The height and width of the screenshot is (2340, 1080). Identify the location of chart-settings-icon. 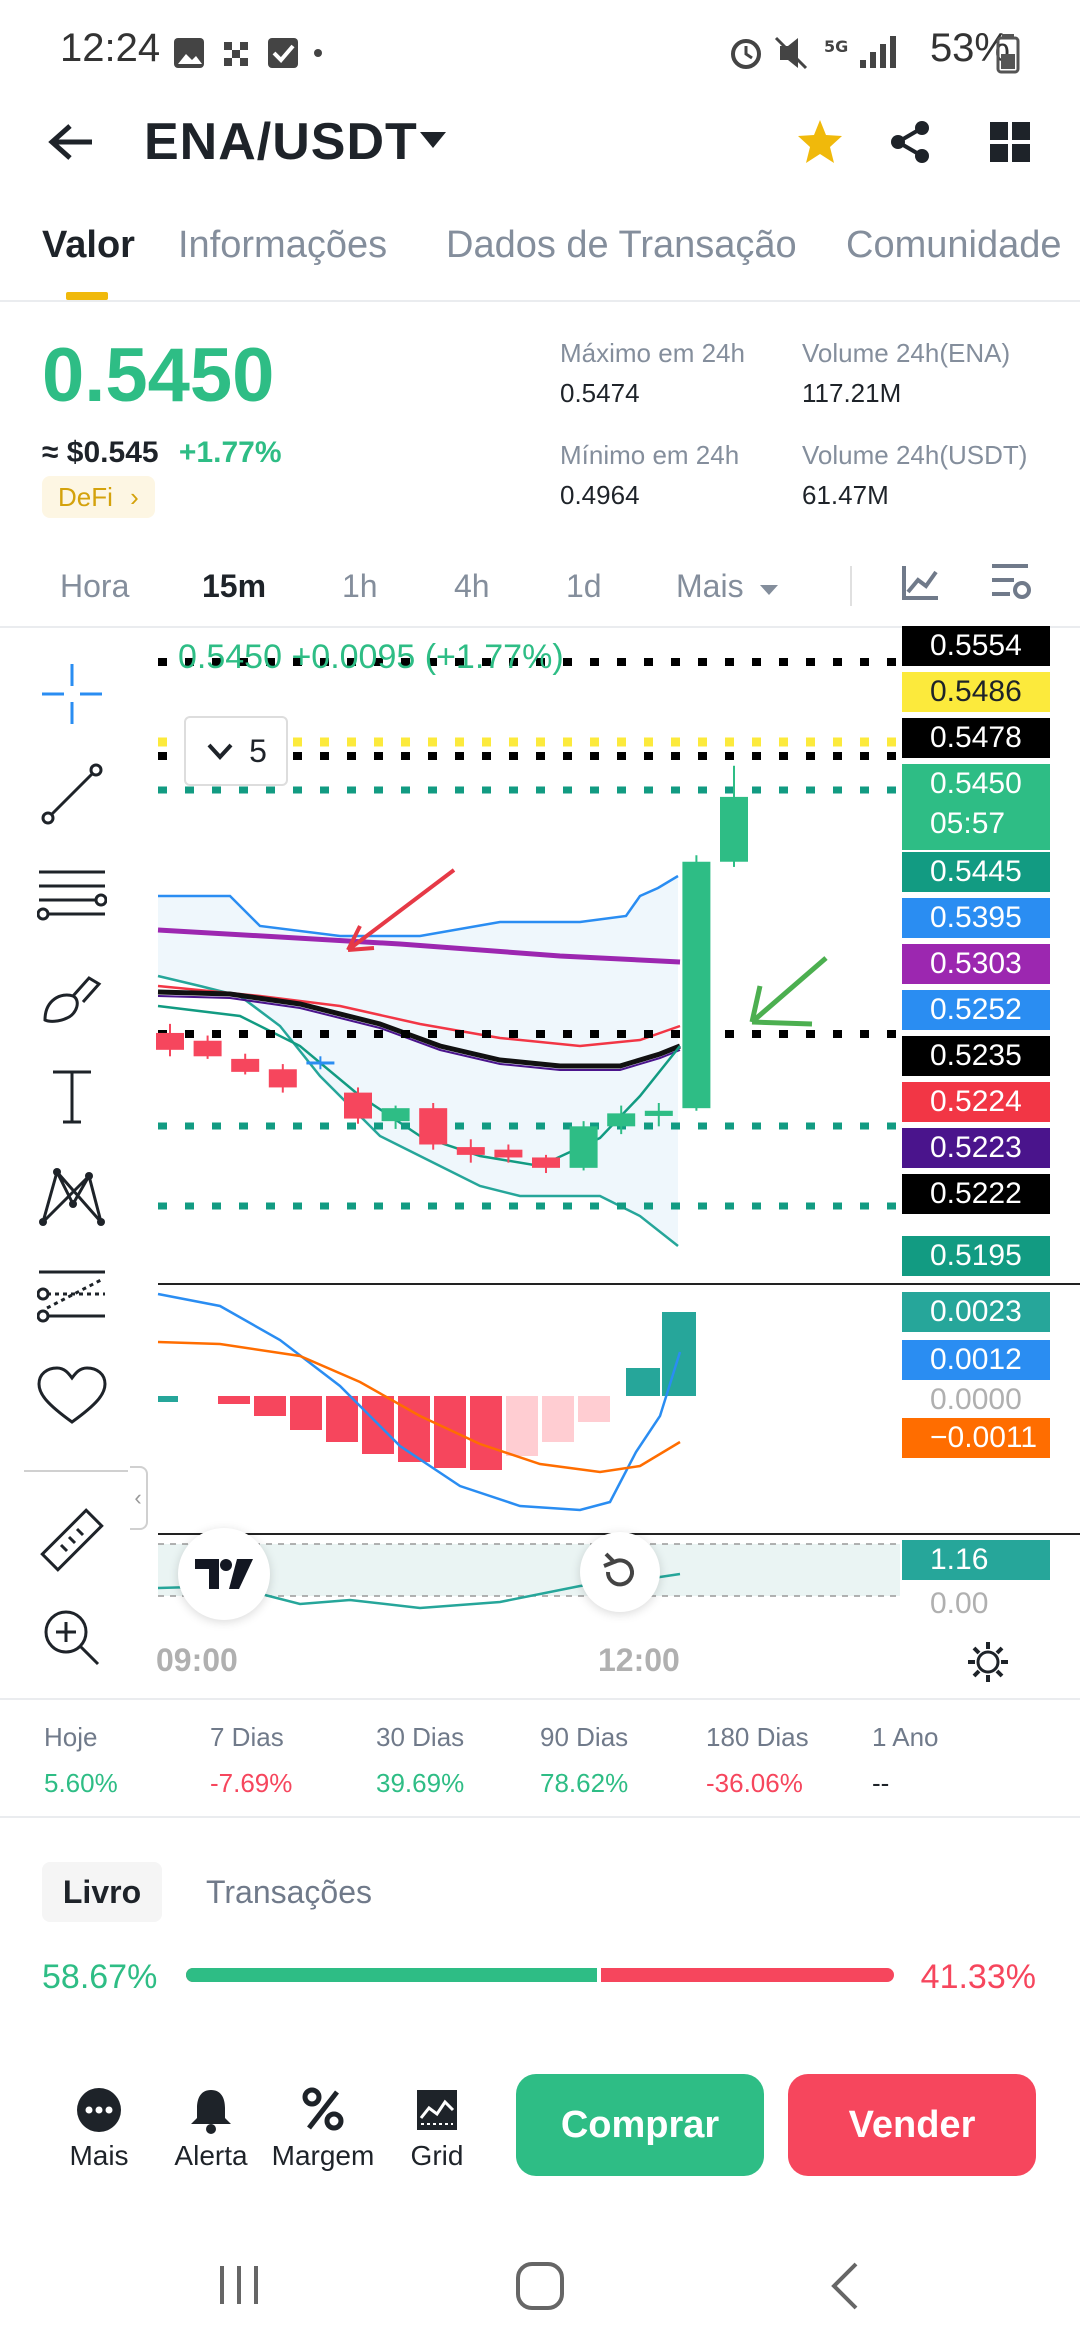
(1010, 582).